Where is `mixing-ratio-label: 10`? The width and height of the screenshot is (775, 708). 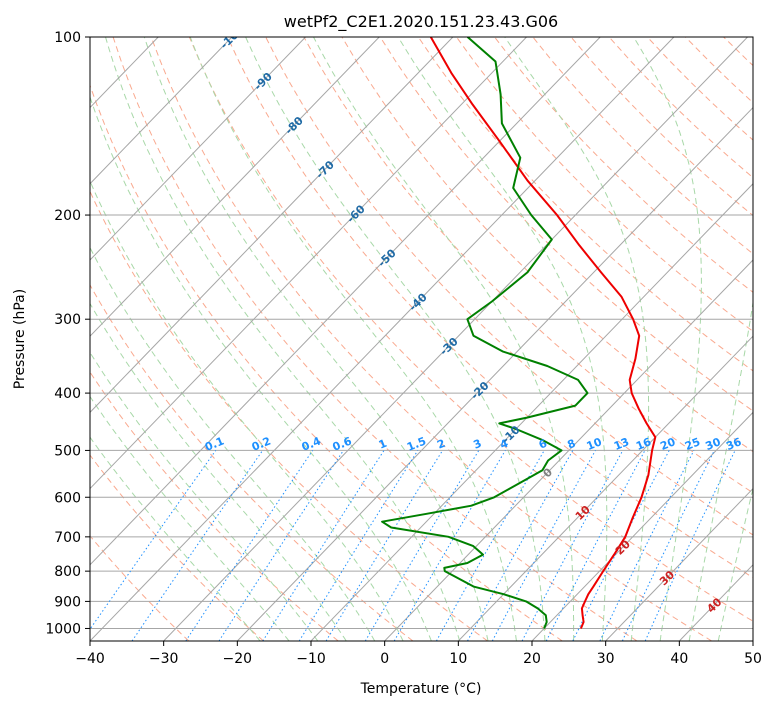
mixing-ratio-label: 10 is located at coordinates (594, 444).